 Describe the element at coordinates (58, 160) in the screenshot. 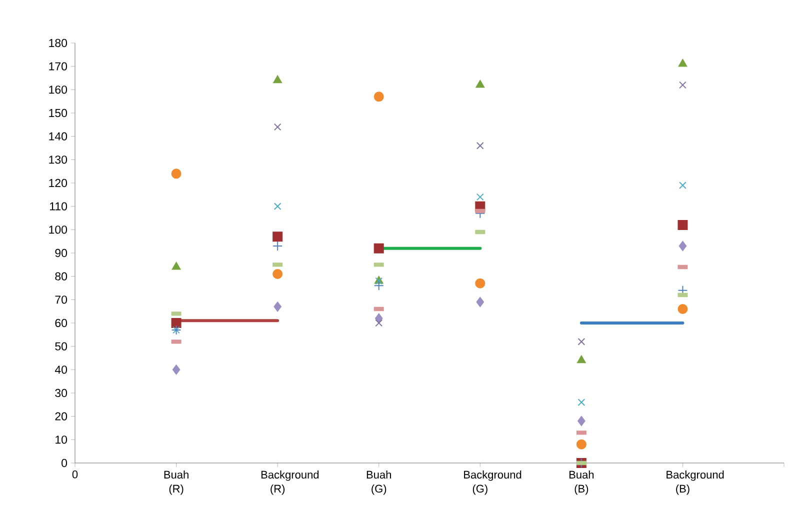

I see `y-tick-label: 130` at that location.